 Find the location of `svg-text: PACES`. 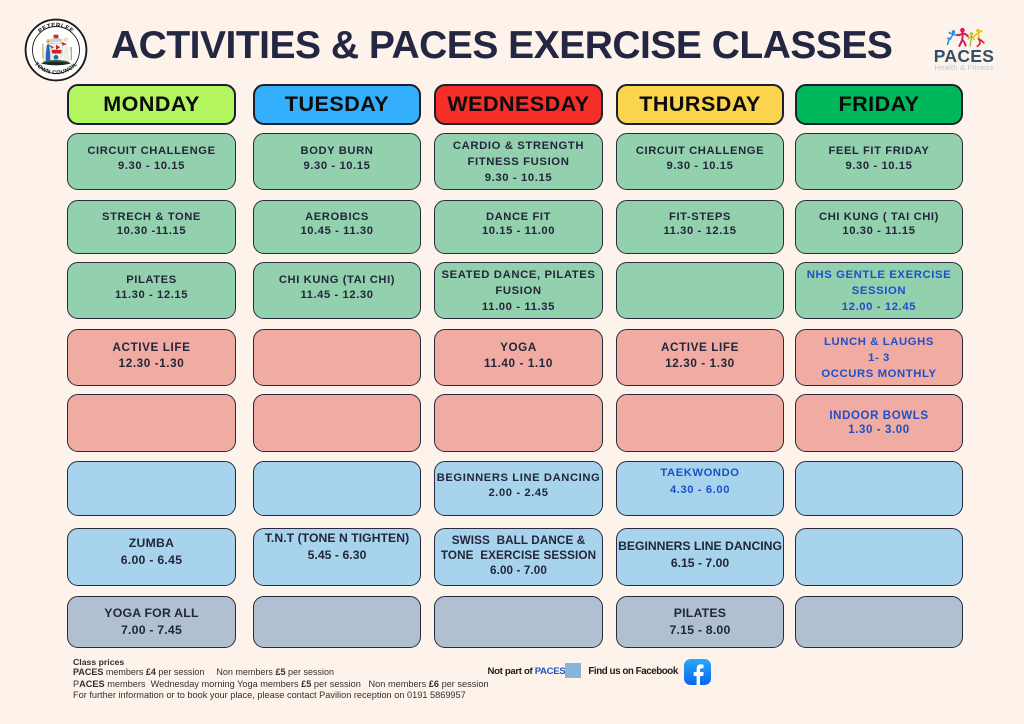

svg-text: PACES is located at coordinates (964, 56).